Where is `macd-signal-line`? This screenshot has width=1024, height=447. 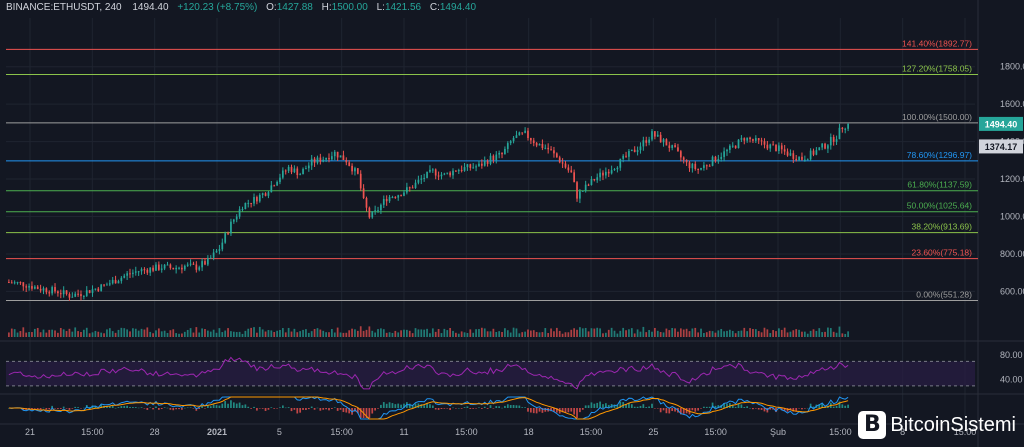
macd-signal-line is located at coordinates (428, 408).